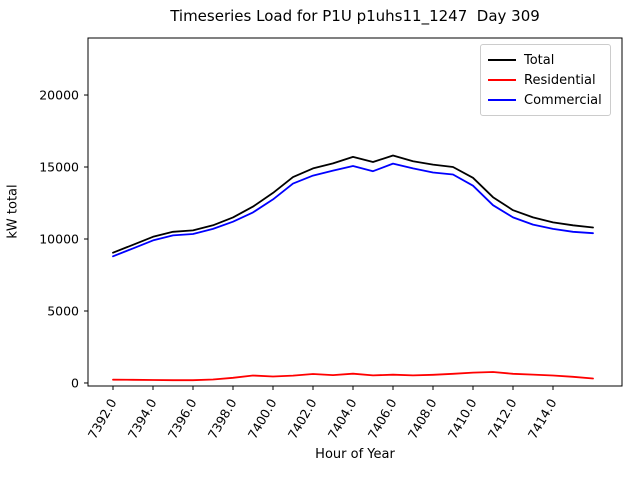  Describe the element at coordinates (102, 418) in the screenshot. I see `x-tick-label: 7392.0` at that location.